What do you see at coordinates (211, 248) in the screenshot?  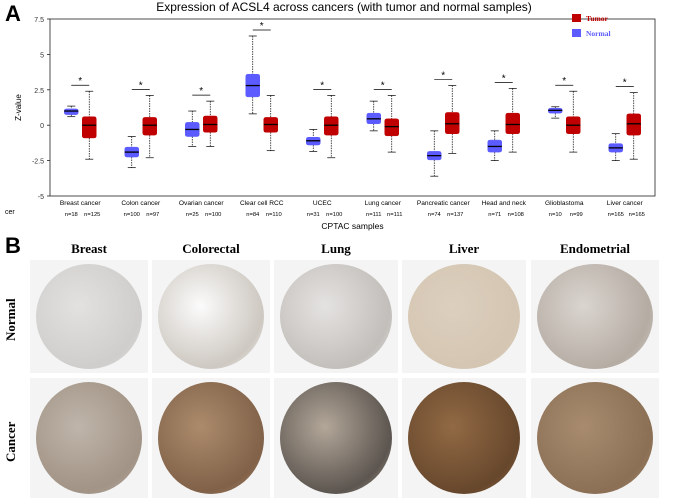 I see `column-label-colorectal: Colorectal` at bounding box center [211, 248].